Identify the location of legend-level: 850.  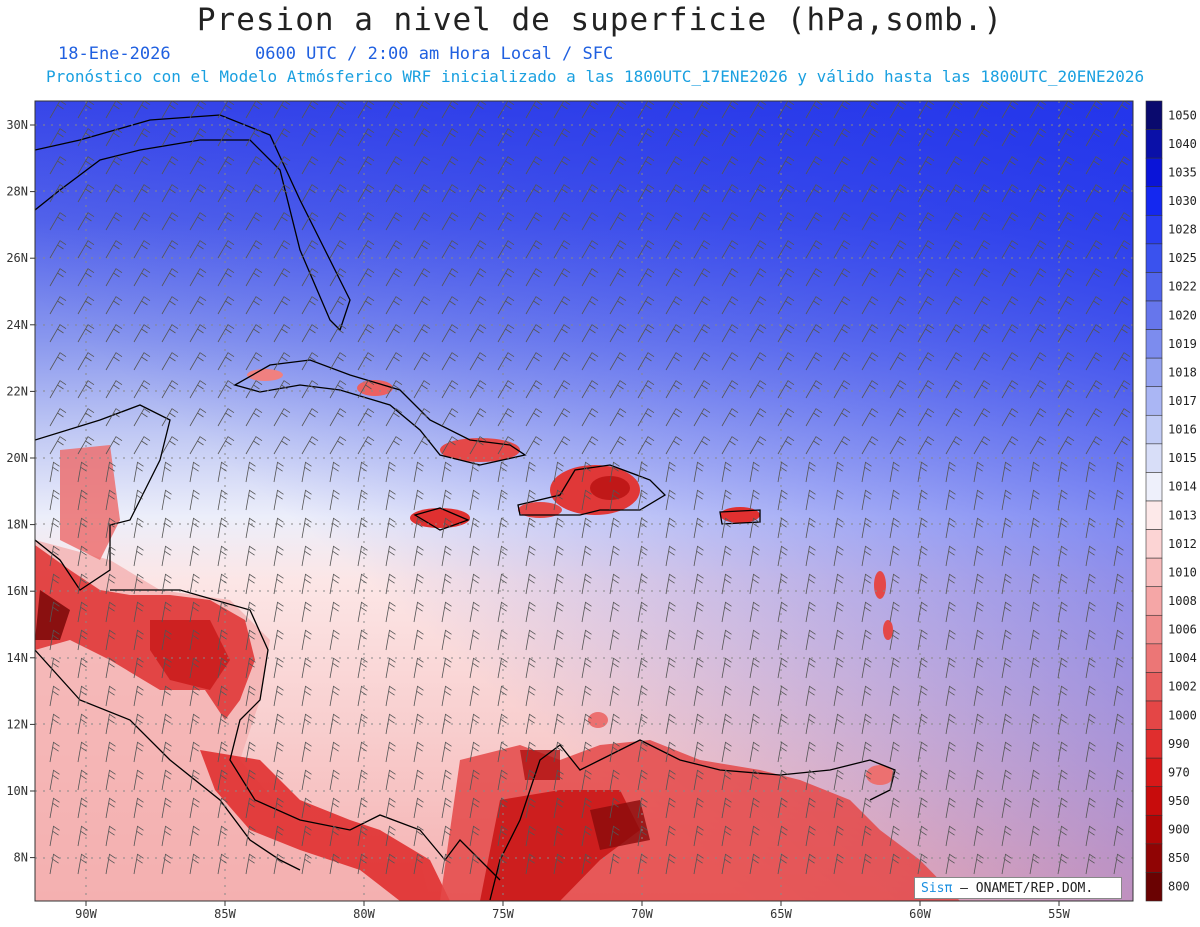
(1179, 858).